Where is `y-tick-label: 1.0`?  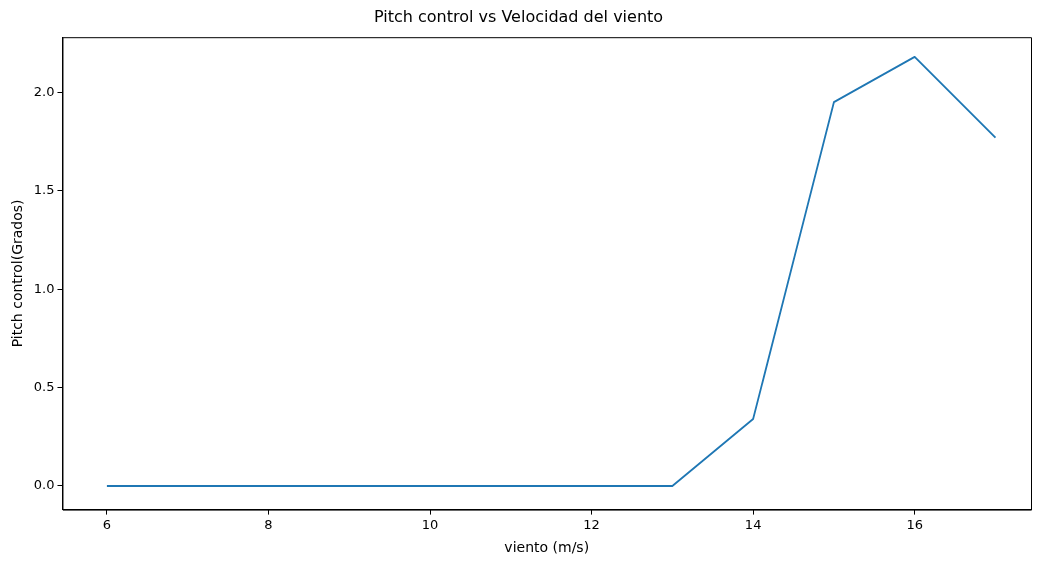 y-tick-label: 1.0 is located at coordinates (44, 288).